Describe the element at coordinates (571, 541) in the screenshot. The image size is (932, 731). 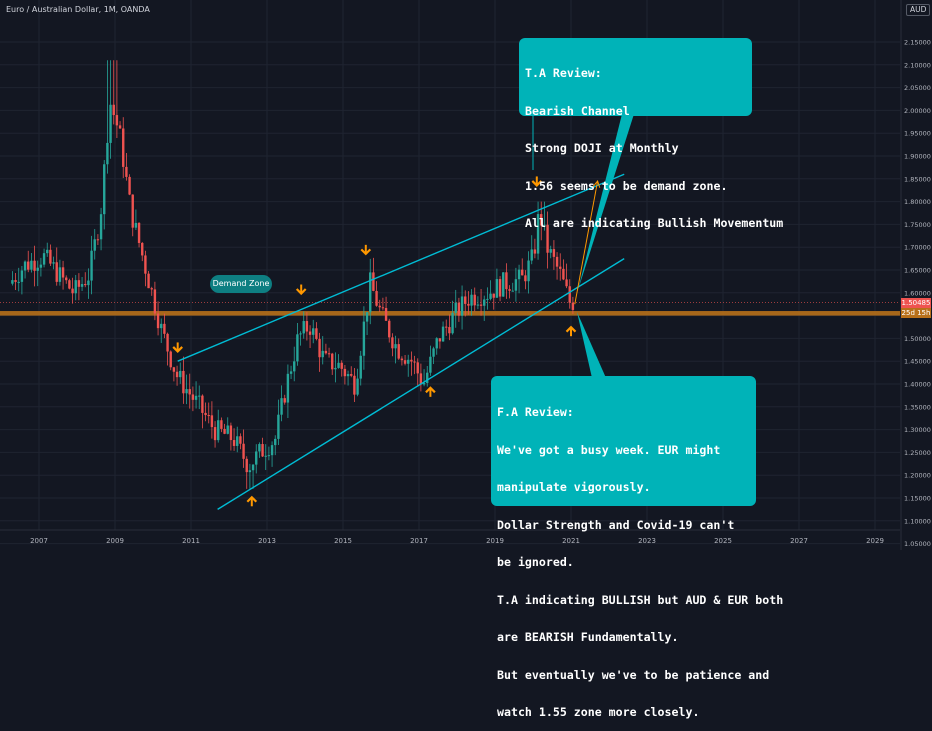
I see `x-tick-label: 2021` at that location.